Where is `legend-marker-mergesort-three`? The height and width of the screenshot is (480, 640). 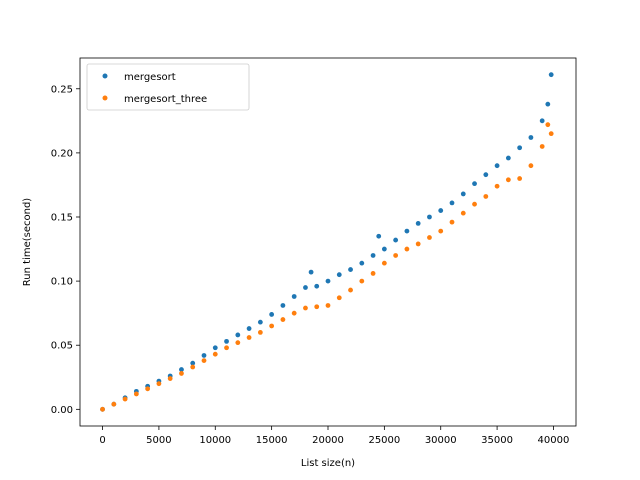 legend-marker-mergesort-three is located at coordinates (105, 98).